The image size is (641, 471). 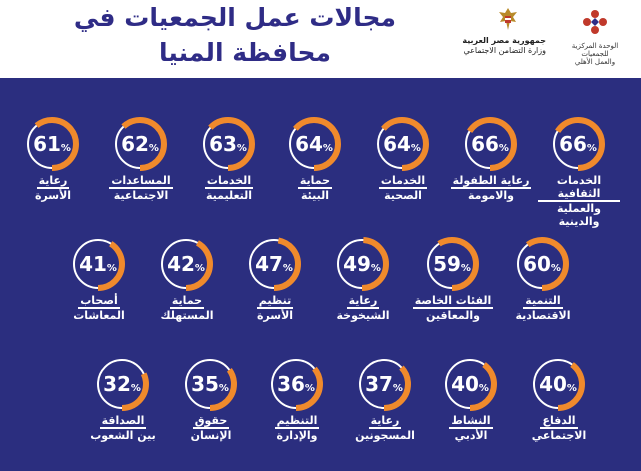 What do you see at coordinates (491, 181) in the screenshot?
I see `stat-label-line1: رعاية الطفولة` at bounding box center [491, 181].